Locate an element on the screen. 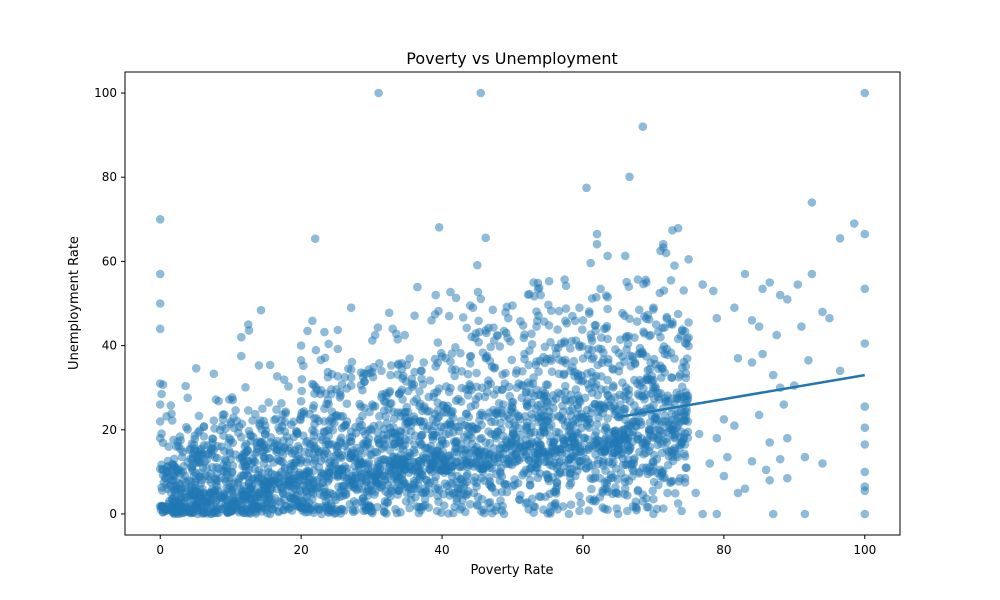  y-axis-label: Unemployment Rate is located at coordinates (74, 303).